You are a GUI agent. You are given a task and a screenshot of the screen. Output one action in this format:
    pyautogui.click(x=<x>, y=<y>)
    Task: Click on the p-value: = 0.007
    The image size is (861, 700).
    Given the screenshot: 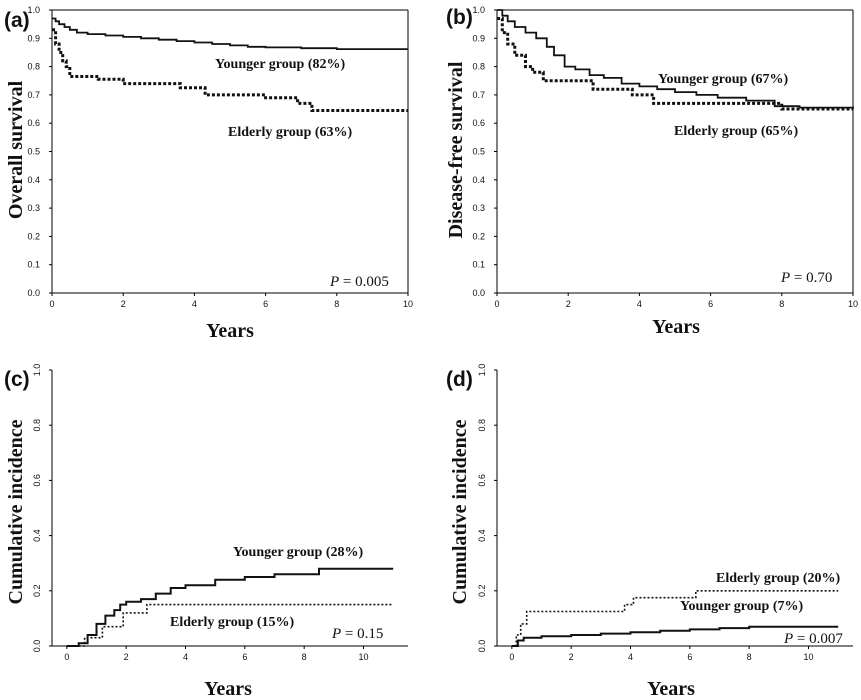 What is the action you would take?
    pyautogui.click(x=818, y=639)
    